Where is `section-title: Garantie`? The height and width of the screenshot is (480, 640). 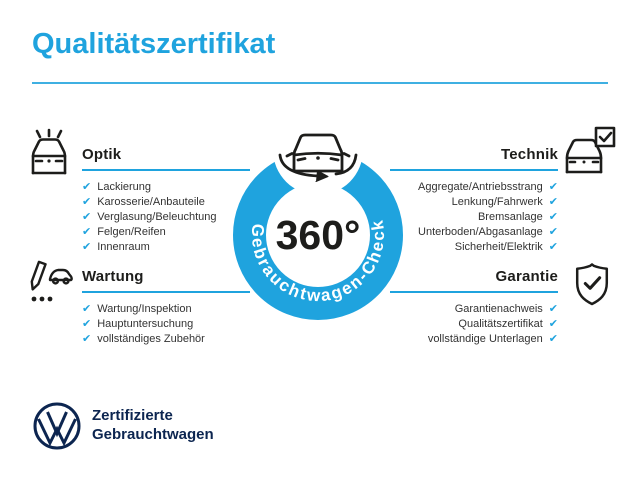
section-title: Garantie is located at coordinates (474, 280).